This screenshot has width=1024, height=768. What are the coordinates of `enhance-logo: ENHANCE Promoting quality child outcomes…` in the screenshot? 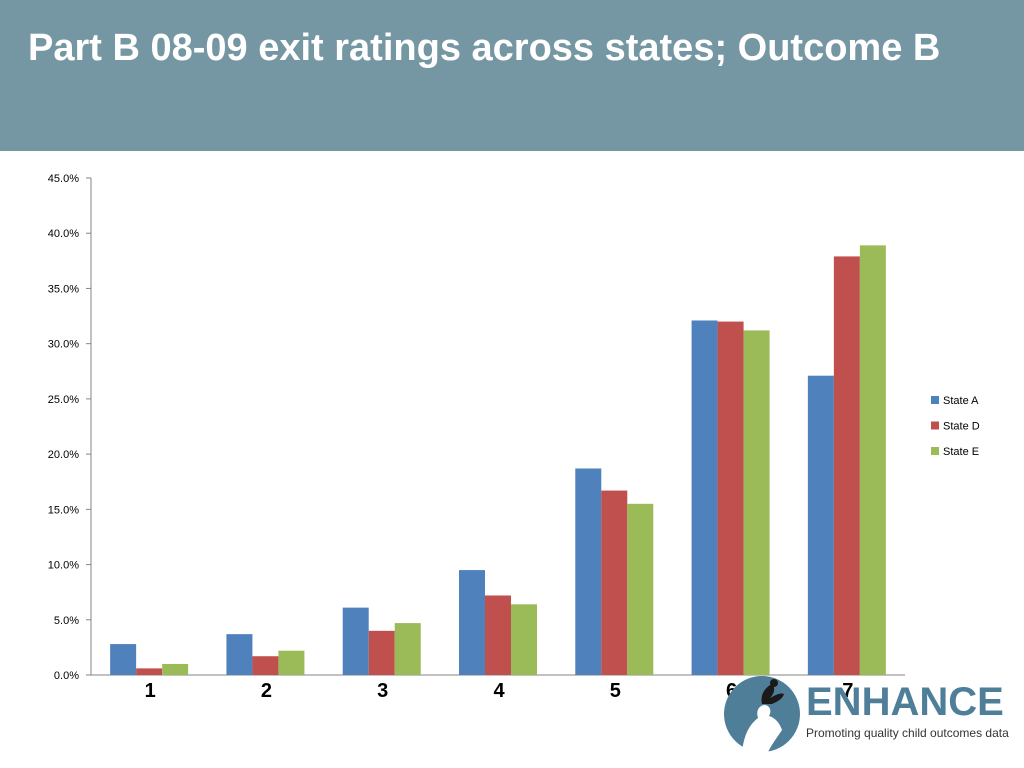 It's located at (867, 719).